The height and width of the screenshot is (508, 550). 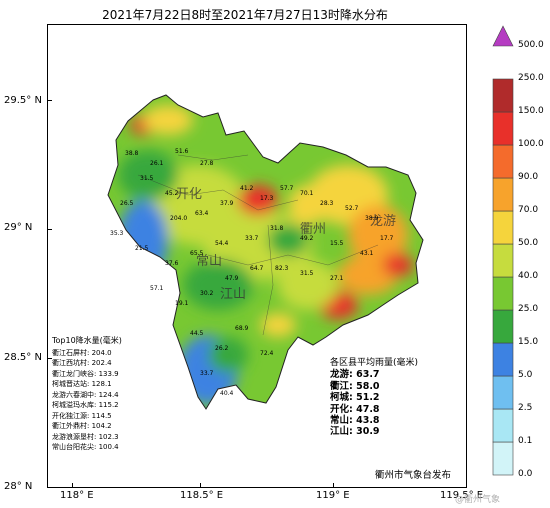 I want to click on station-value: 72.4, so click(x=267, y=353).